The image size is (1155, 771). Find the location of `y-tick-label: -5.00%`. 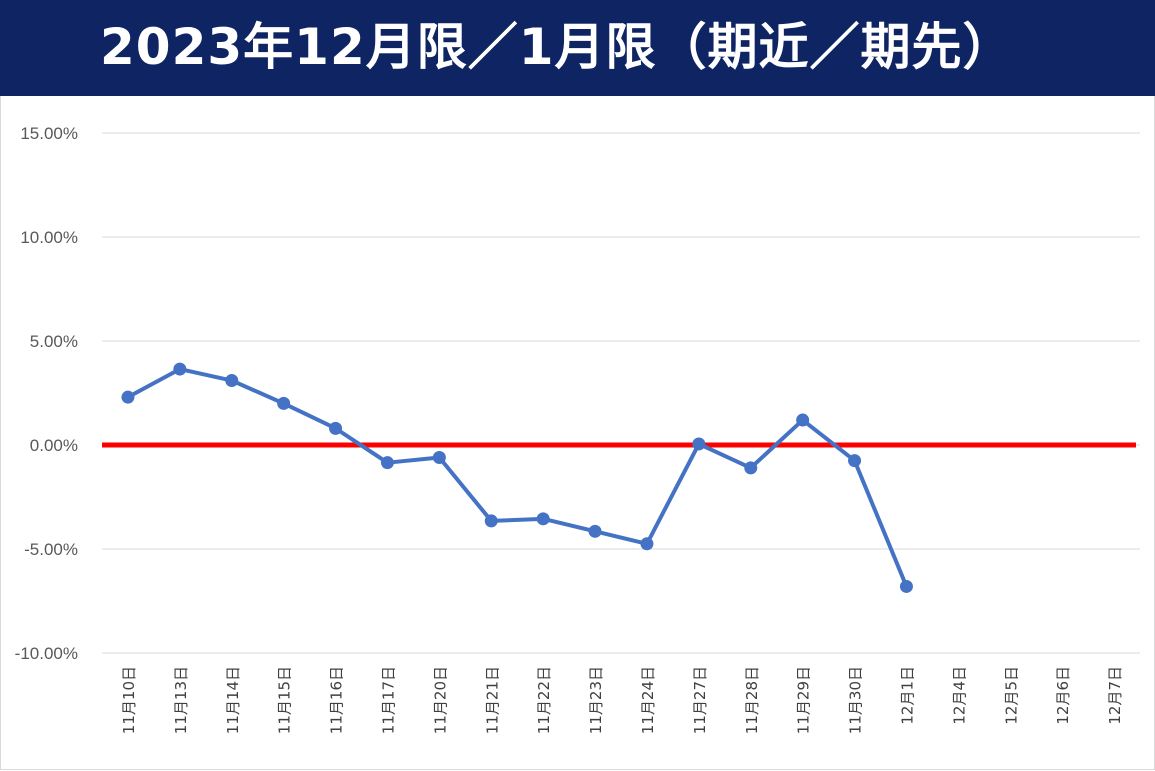

y-tick-label: -5.00% is located at coordinates (51, 549).